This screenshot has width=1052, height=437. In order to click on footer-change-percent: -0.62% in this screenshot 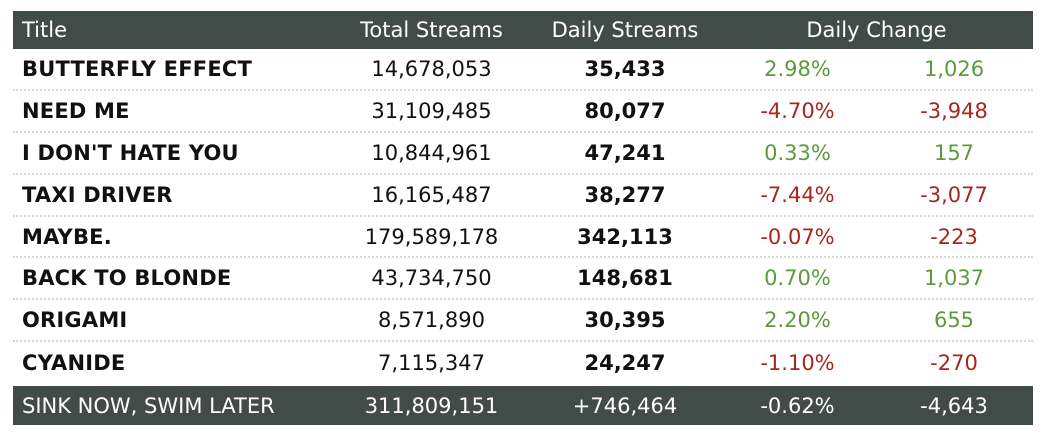, I will do `click(797, 405)`.